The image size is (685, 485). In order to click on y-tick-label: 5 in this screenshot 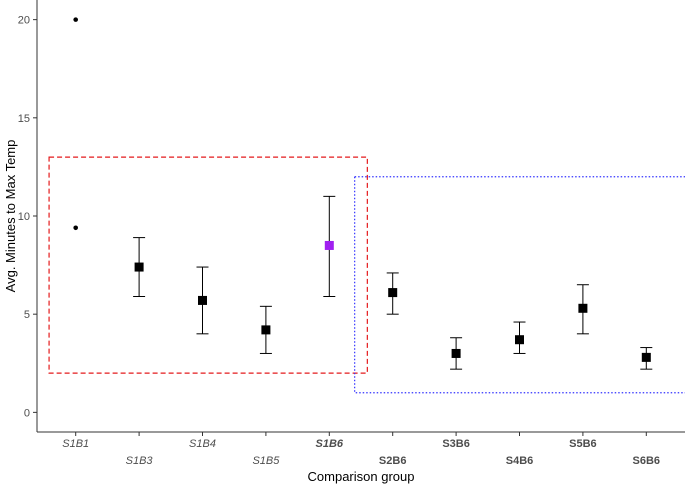, I will do `click(27, 315)`.